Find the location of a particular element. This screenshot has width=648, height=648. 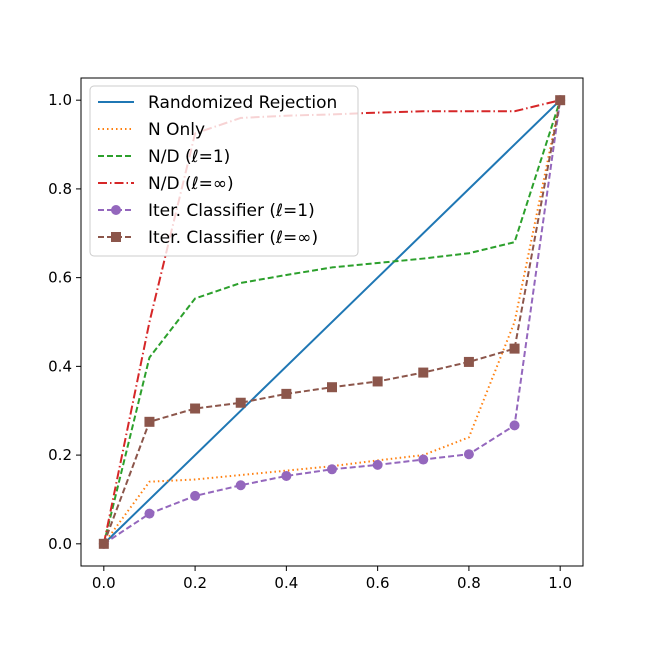

y-tick-label: 0.8 is located at coordinates (60, 189).